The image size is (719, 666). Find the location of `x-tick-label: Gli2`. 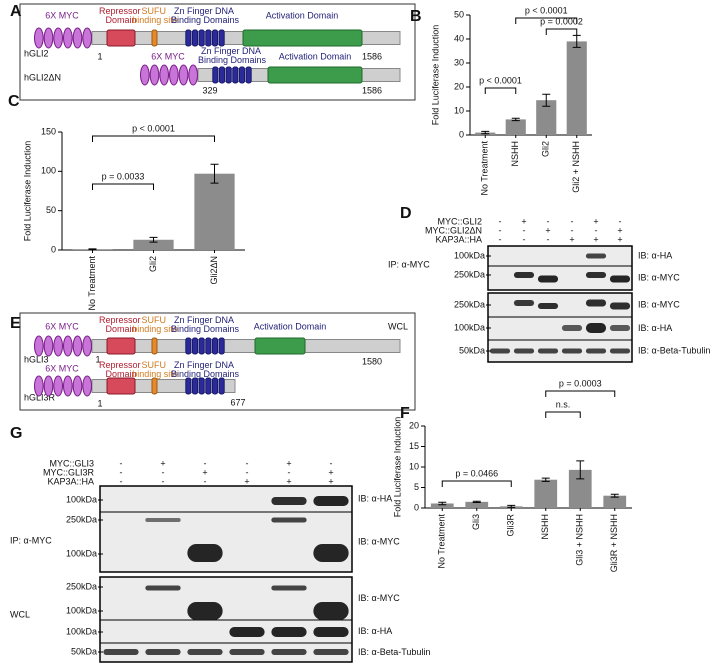

x-tick-label: Gli2 is located at coordinates (153, 264).